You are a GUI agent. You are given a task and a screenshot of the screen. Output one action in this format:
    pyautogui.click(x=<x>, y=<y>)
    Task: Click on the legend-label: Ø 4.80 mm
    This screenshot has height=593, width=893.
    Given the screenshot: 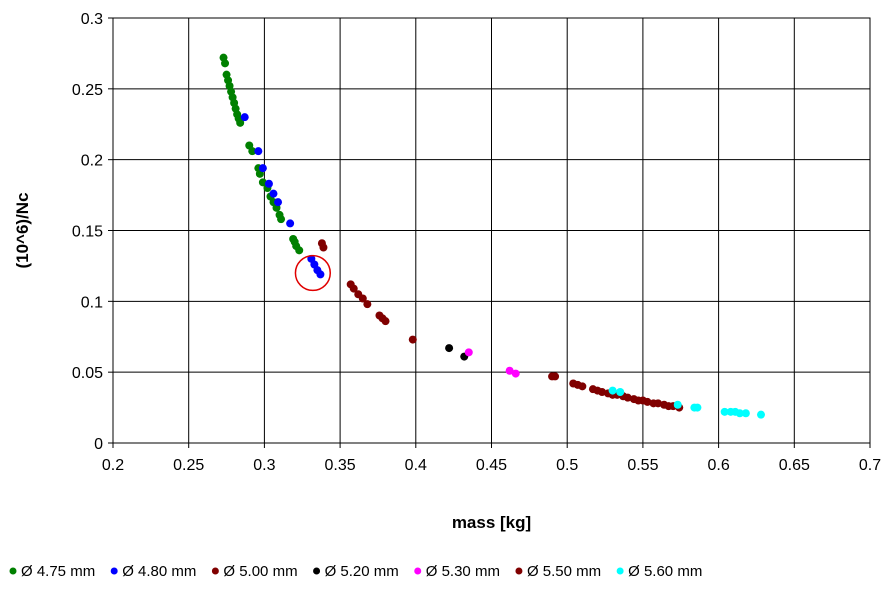 What is the action you would take?
    pyautogui.click(x=159, y=571)
    